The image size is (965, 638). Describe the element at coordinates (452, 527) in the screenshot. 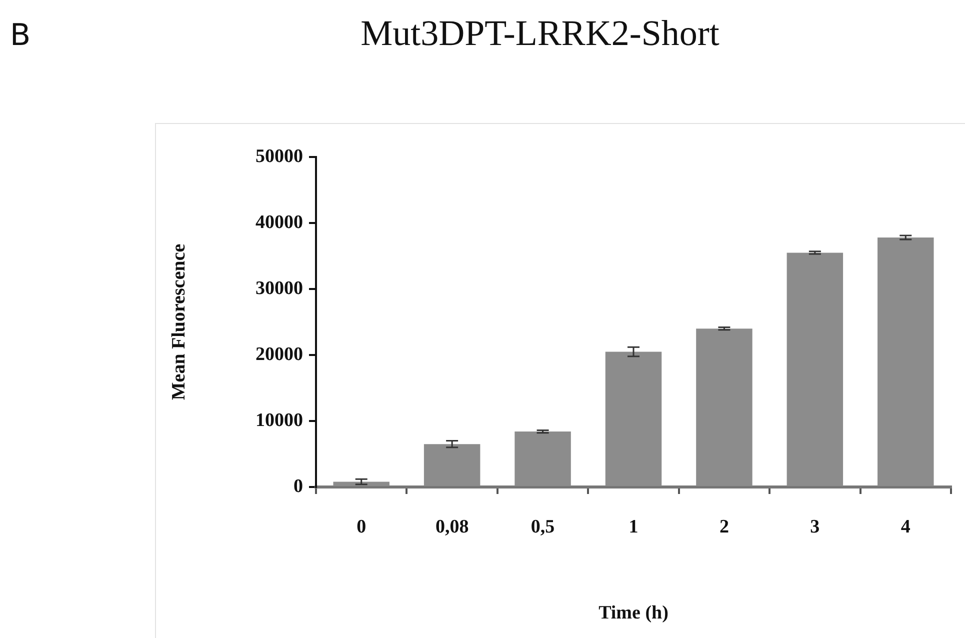

I see `x-tick-label: 0,08` at that location.